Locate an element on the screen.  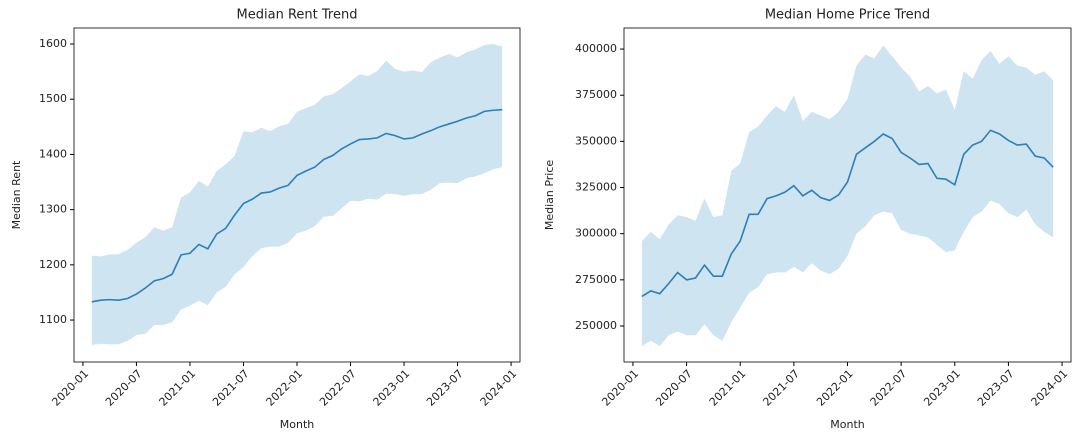
chart-title: Median Rent Trend is located at coordinates (297, 15).